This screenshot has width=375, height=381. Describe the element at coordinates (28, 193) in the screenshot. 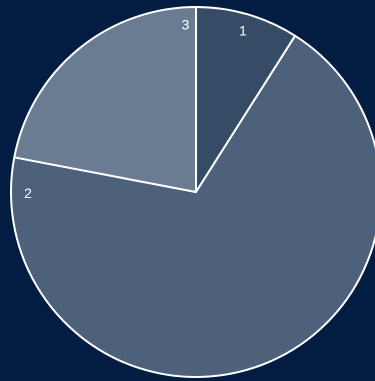

I see `pie-label-2: 2` at that location.